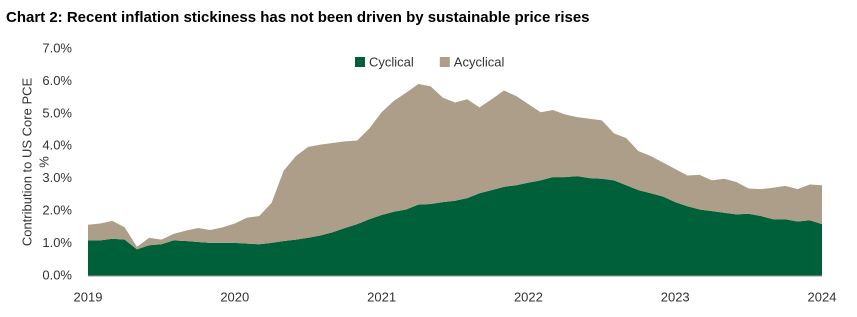 This screenshot has width=857, height=317. What do you see at coordinates (381, 296) in the screenshot?
I see `x-tick-label: 2021` at bounding box center [381, 296].